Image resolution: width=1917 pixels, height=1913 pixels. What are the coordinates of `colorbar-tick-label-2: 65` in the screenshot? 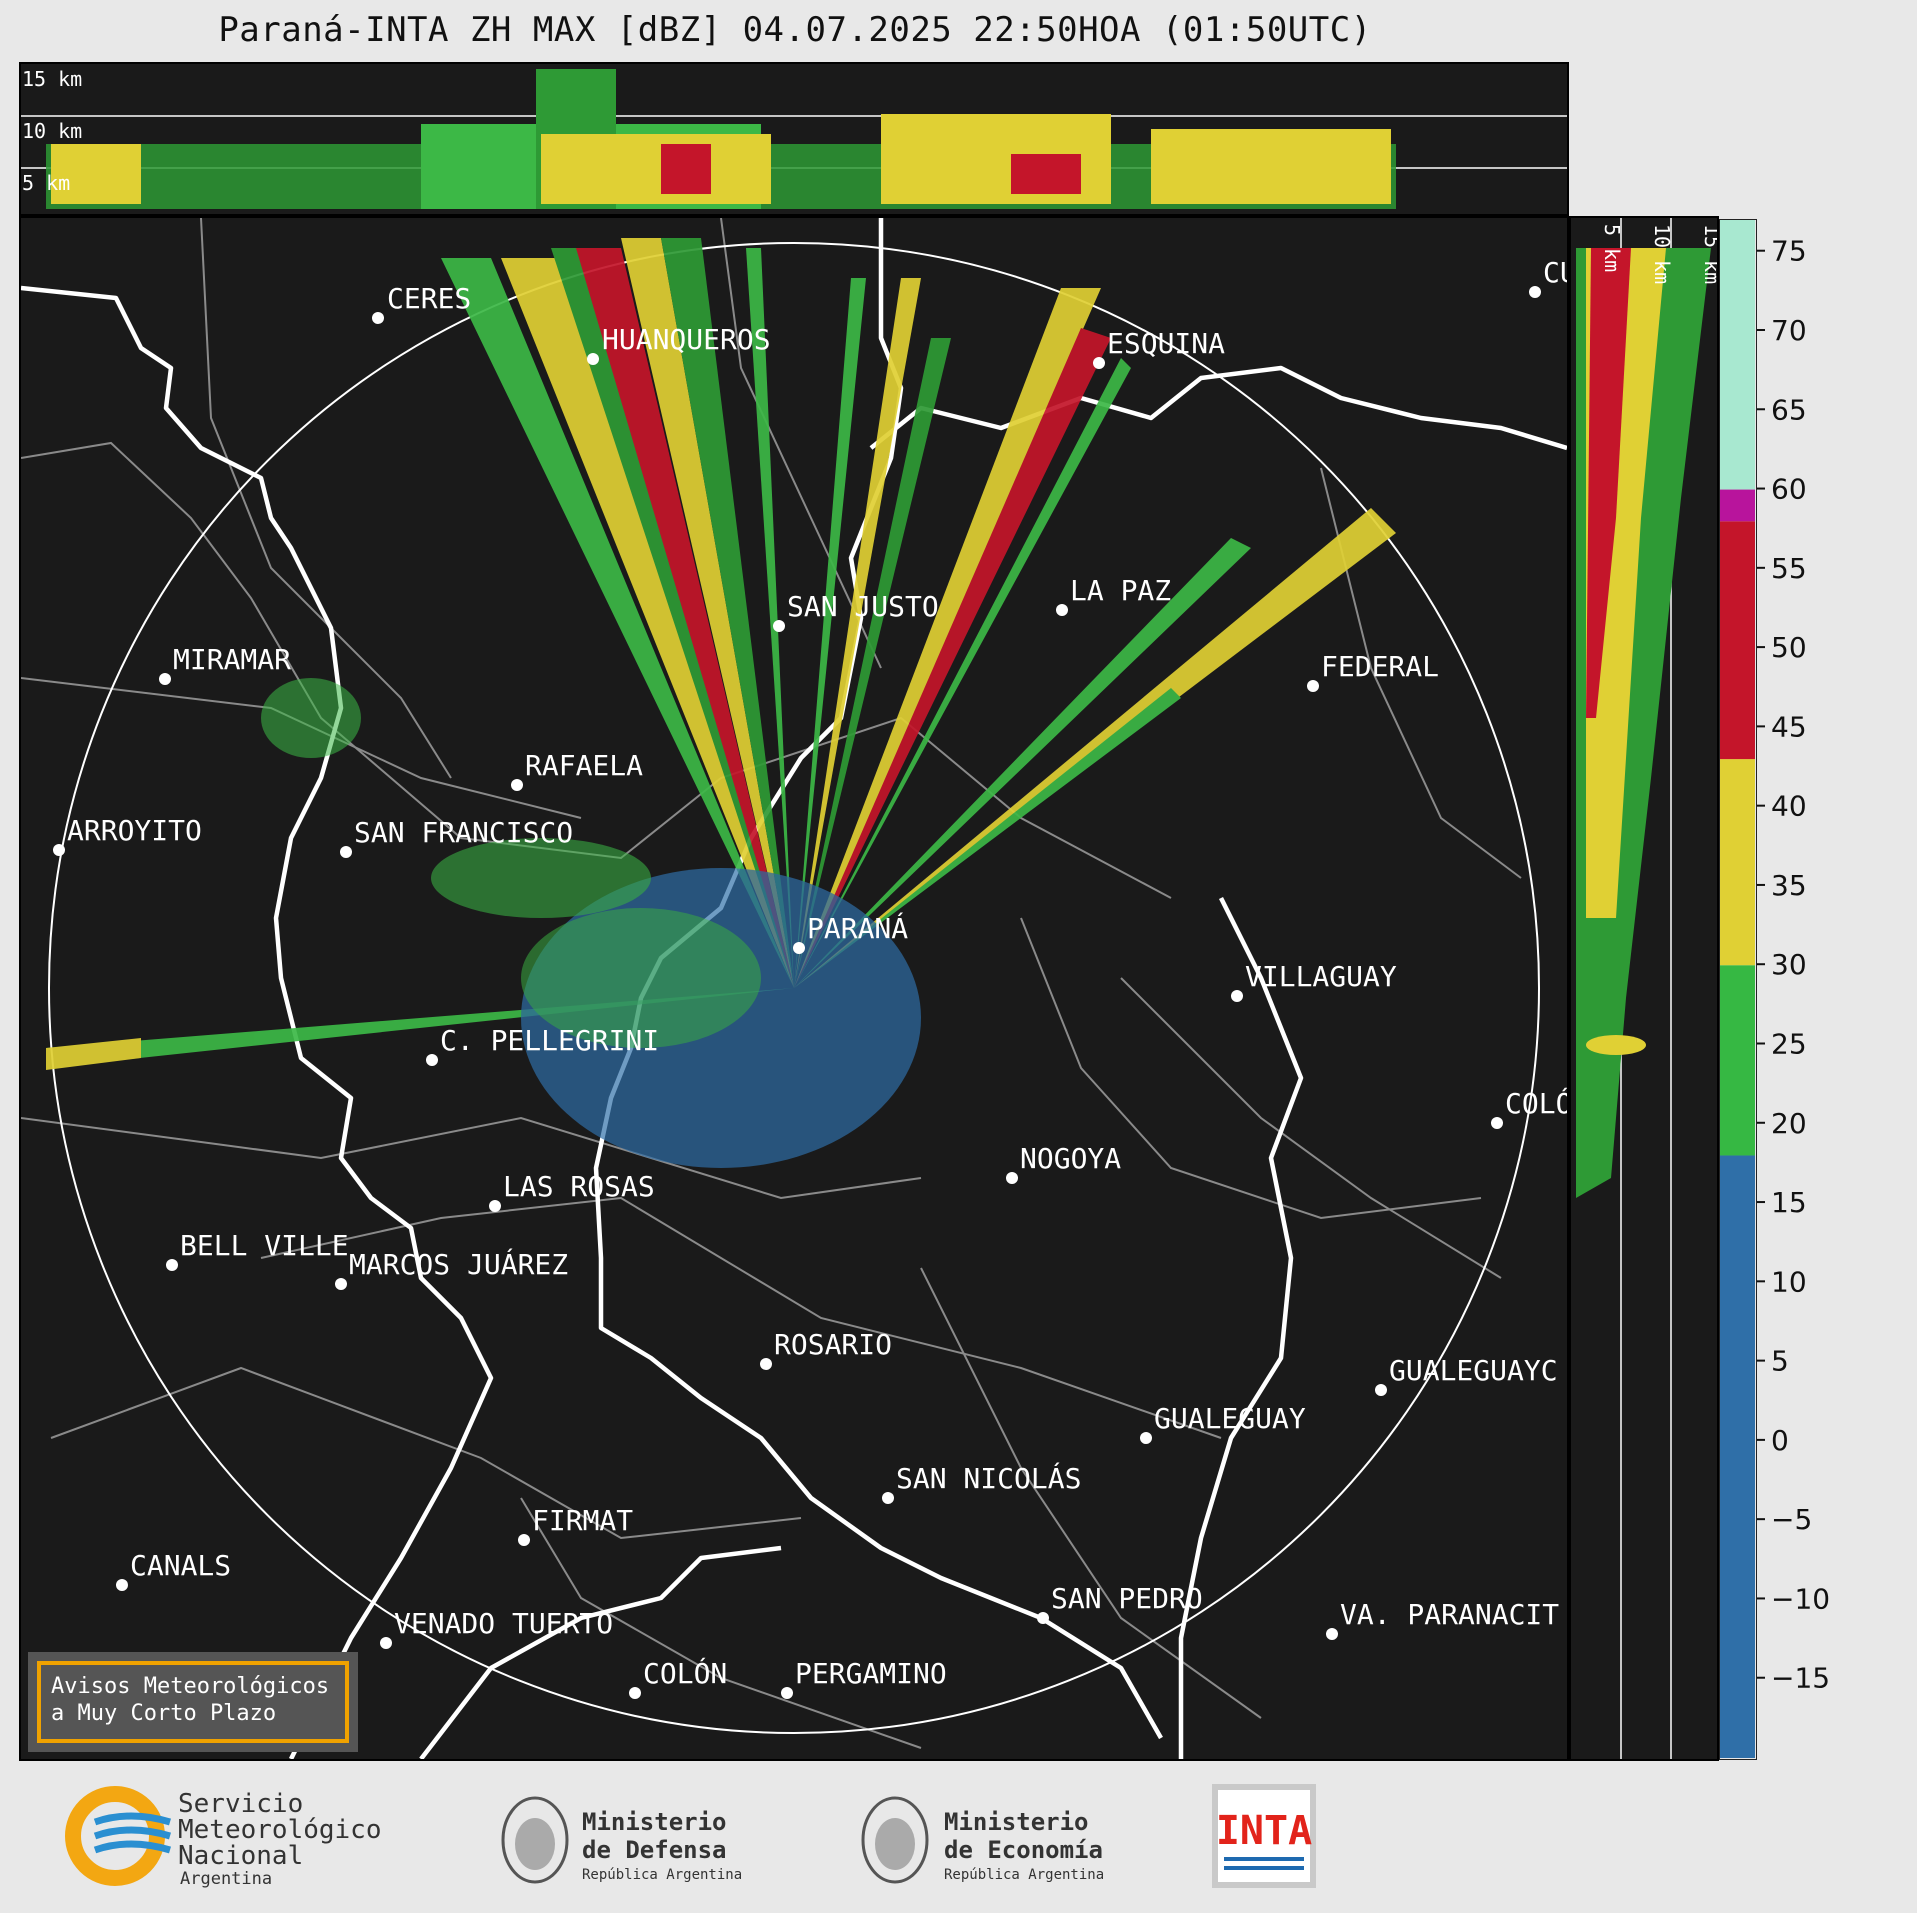 It's located at (1789, 409).